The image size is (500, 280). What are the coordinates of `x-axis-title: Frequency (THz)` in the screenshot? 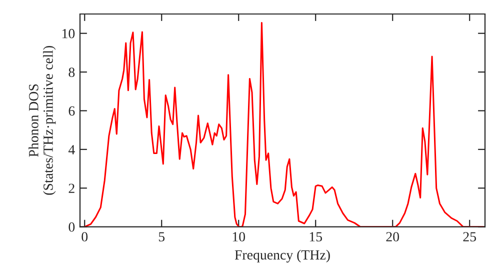 It's located at (282, 256).